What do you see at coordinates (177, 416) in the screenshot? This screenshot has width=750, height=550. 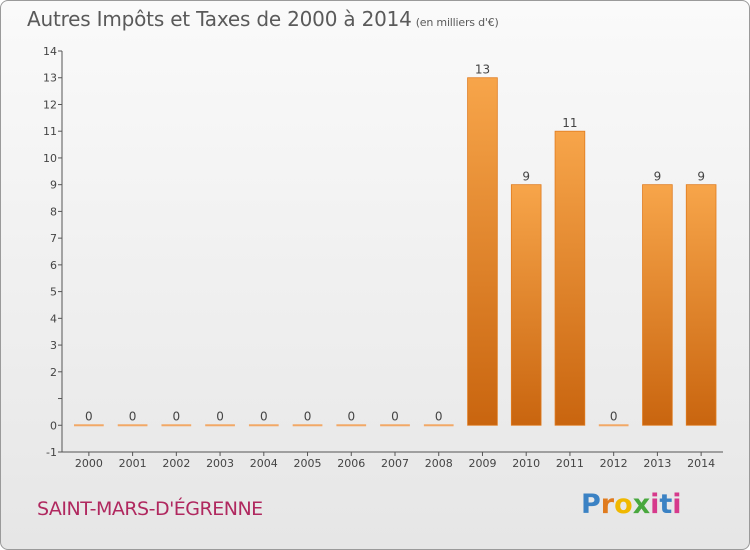 I see `data-label-2002: 0` at bounding box center [177, 416].